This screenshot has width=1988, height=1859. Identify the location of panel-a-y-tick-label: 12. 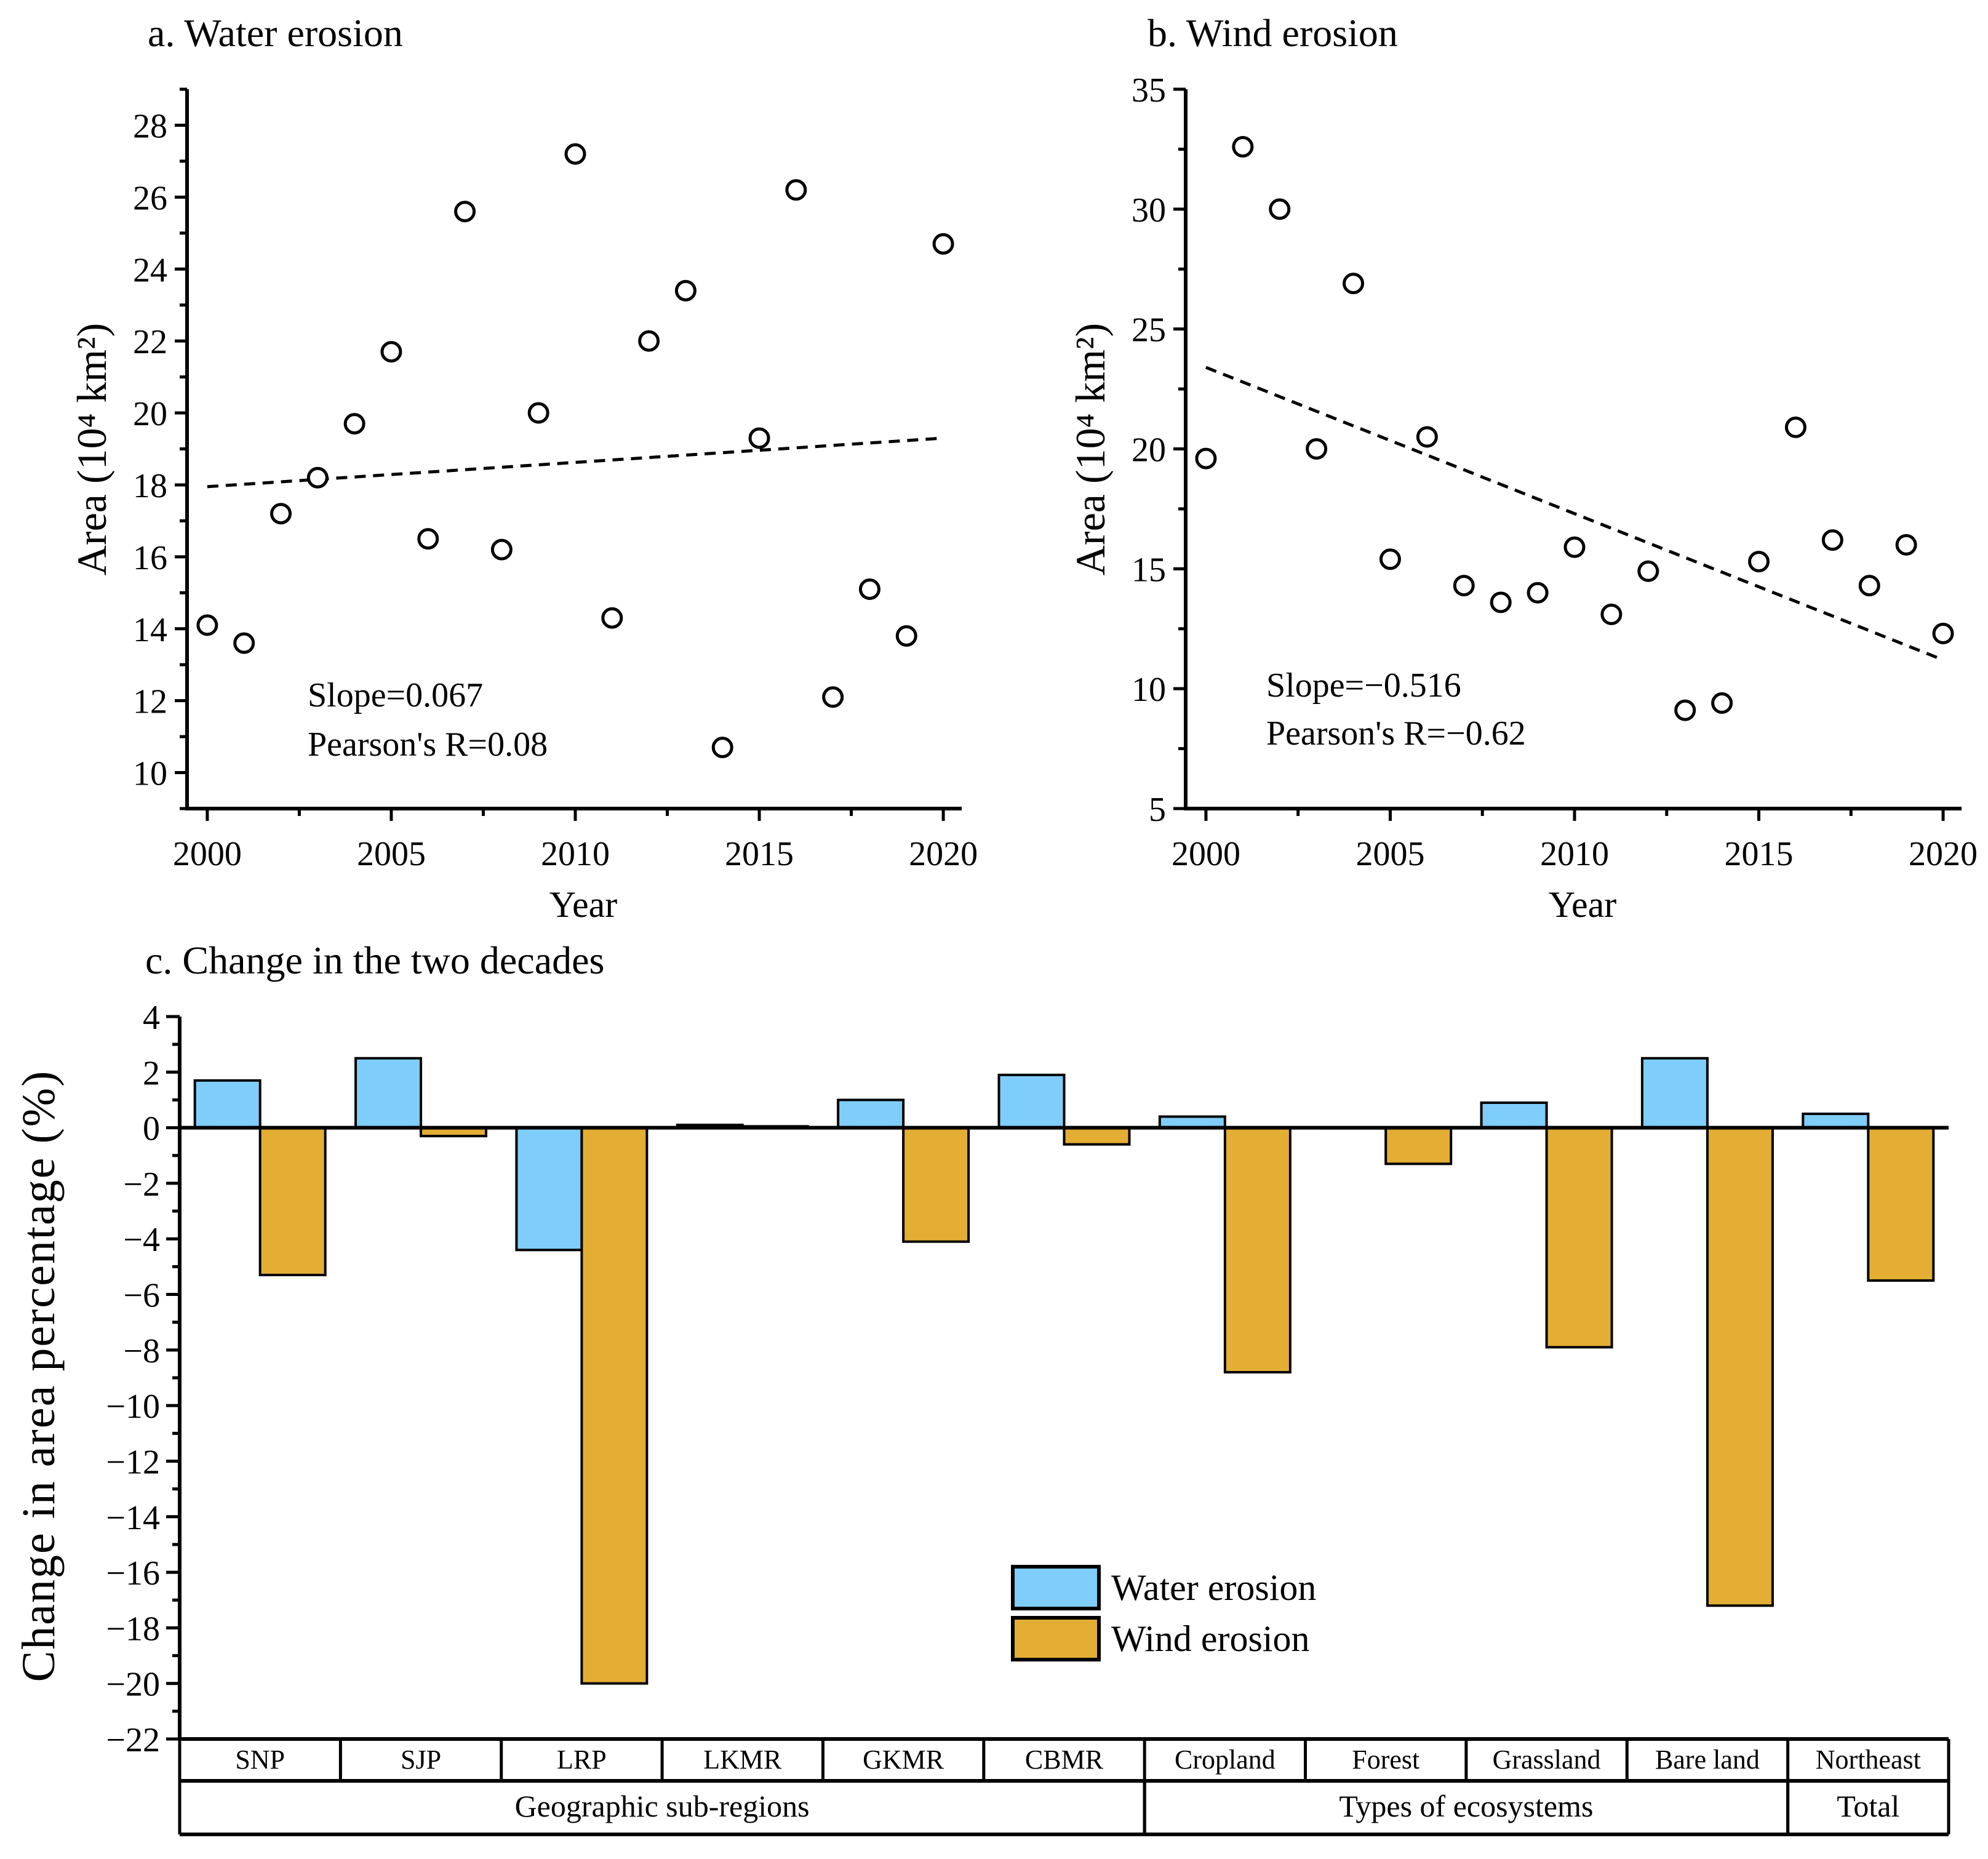
(150, 702).